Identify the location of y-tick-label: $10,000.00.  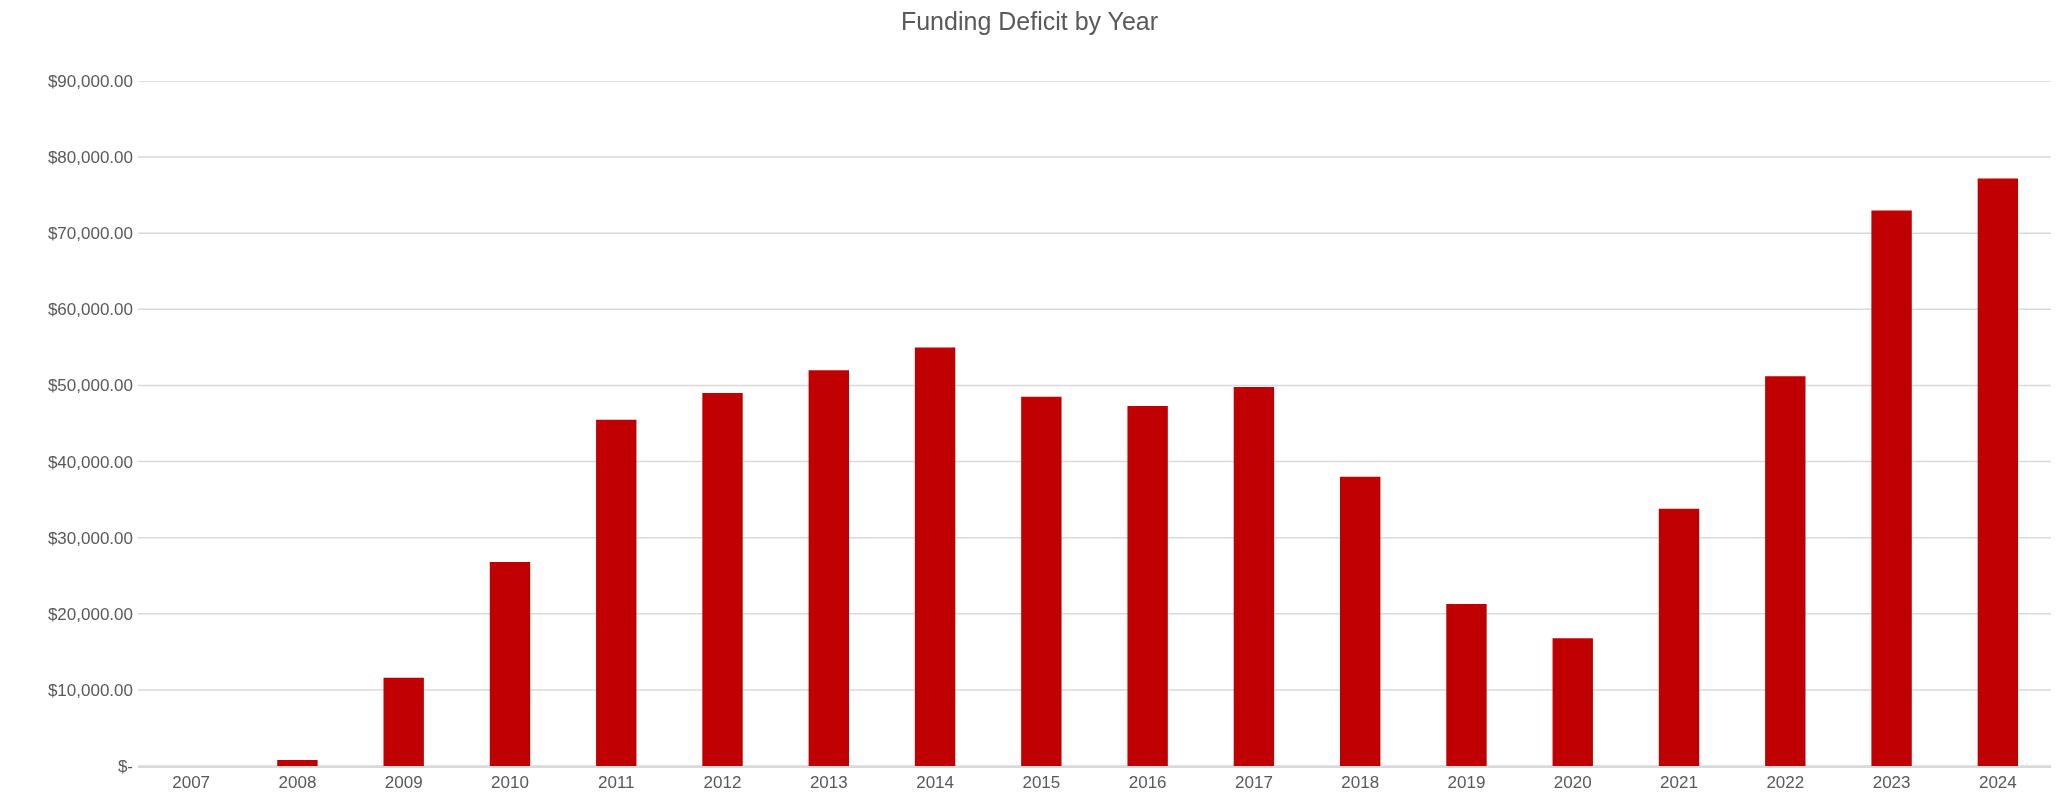
(90, 690).